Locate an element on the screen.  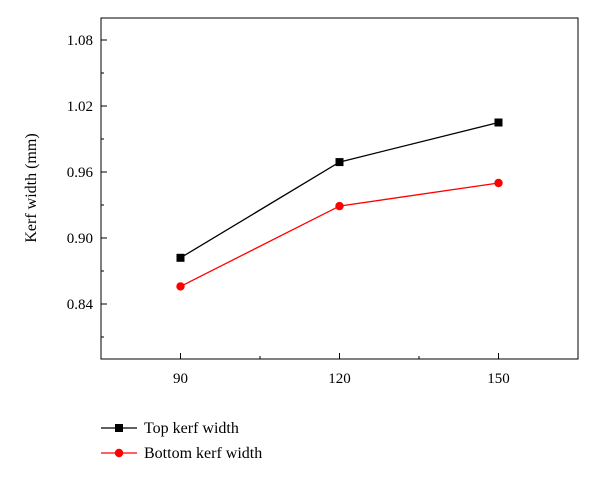
x-tick-label: 90 is located at coordinates (180, 379).